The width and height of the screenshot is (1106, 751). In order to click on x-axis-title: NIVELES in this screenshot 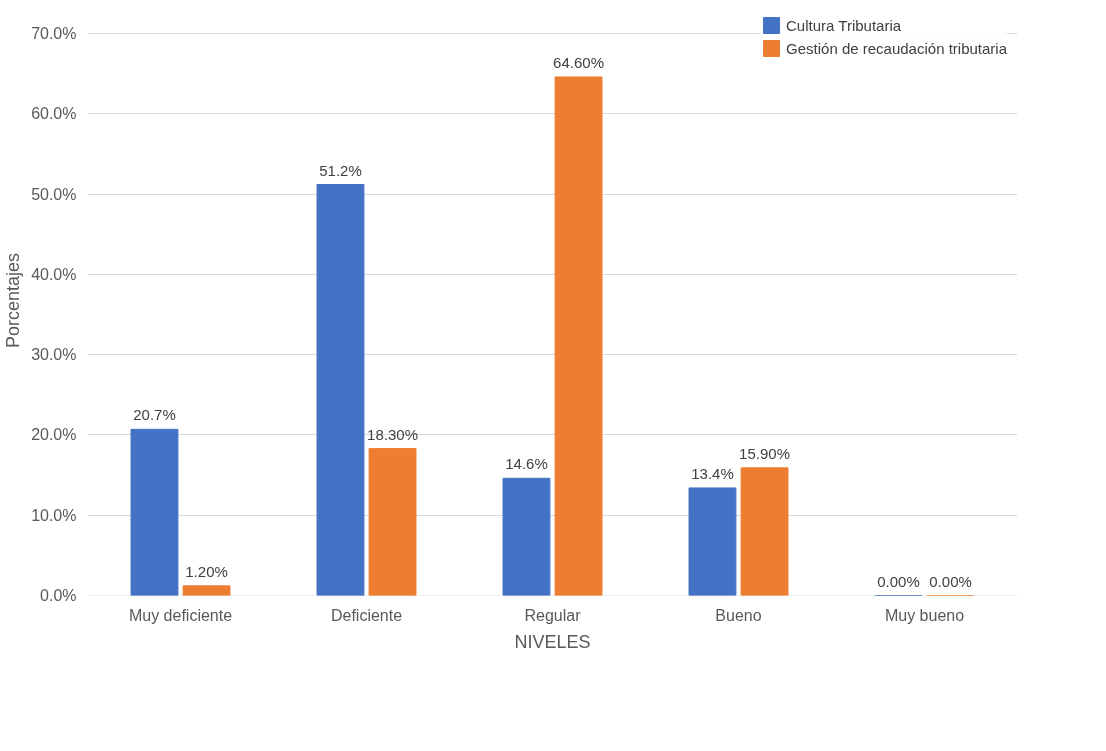, I will do `click(552, 641)`.